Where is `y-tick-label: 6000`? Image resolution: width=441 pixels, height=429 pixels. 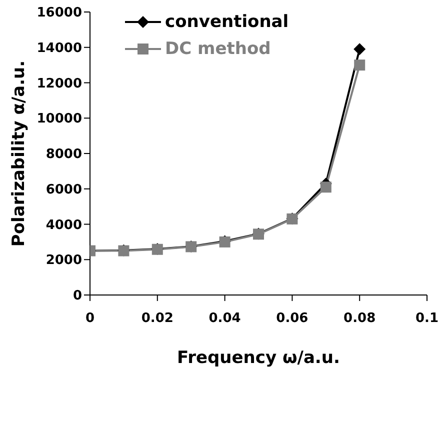
y-tick-label: 6000 is located at coordinates (64, 190).